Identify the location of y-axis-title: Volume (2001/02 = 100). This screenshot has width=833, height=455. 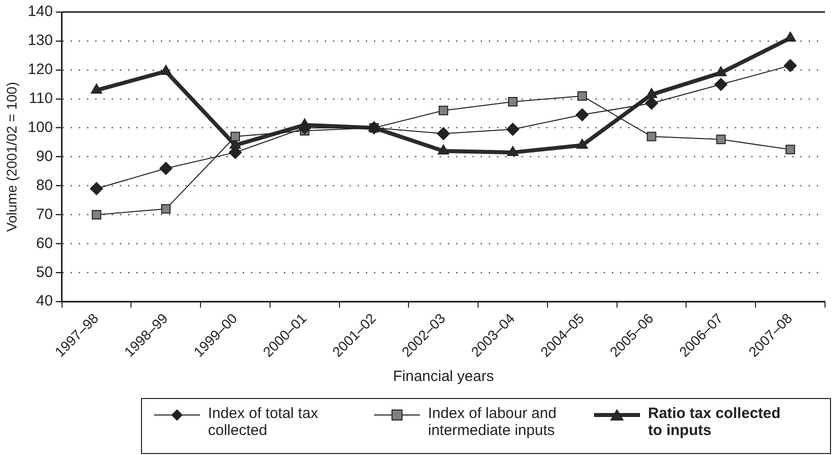
(11, 157).